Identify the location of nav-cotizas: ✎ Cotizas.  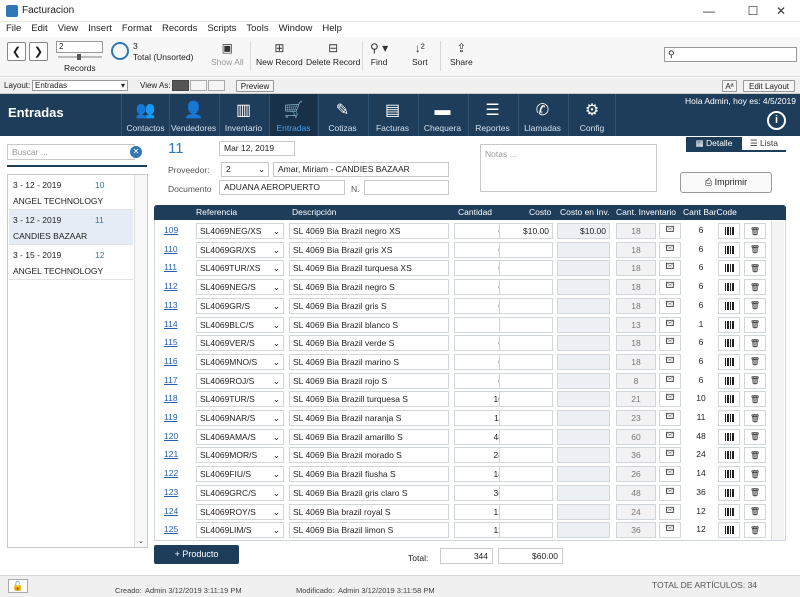
(342, 115).